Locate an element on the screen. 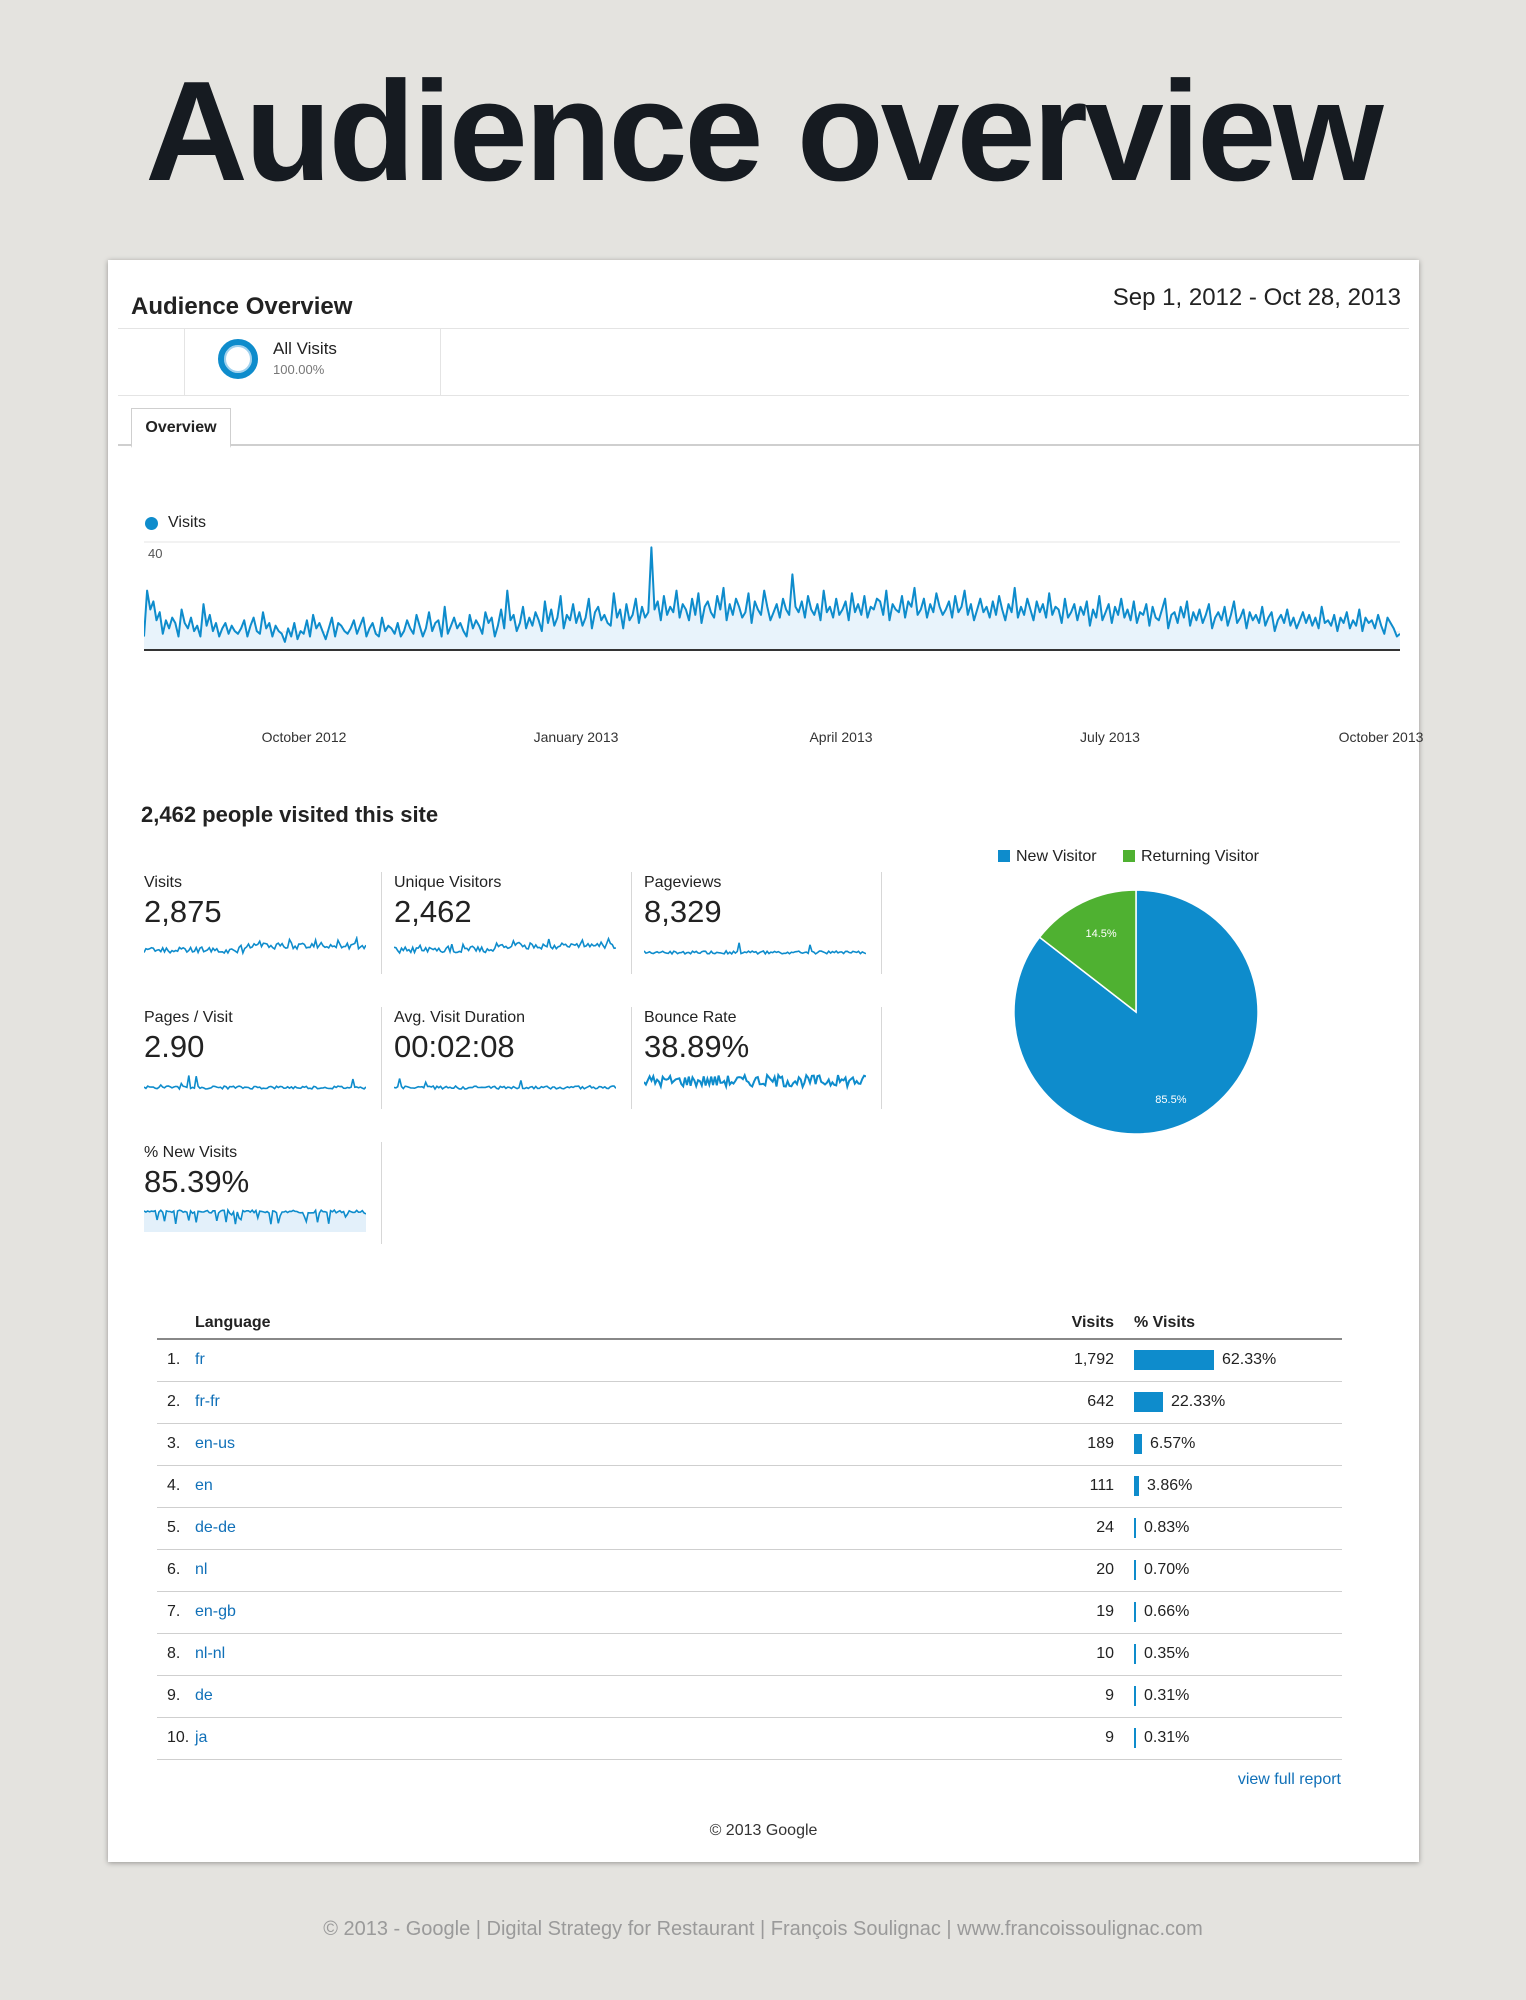  row-visits: 19 is located at coordinates (1084, 1612).